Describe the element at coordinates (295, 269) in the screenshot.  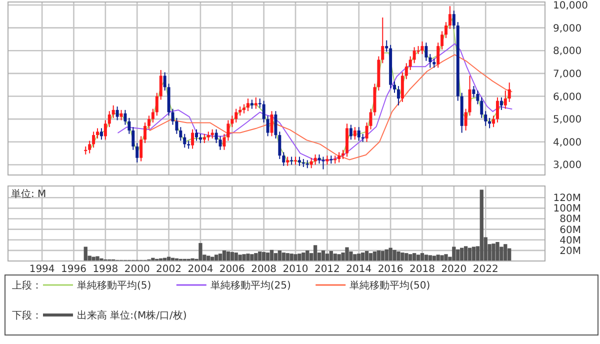
I see `x-tick-label: 2010` at that location.